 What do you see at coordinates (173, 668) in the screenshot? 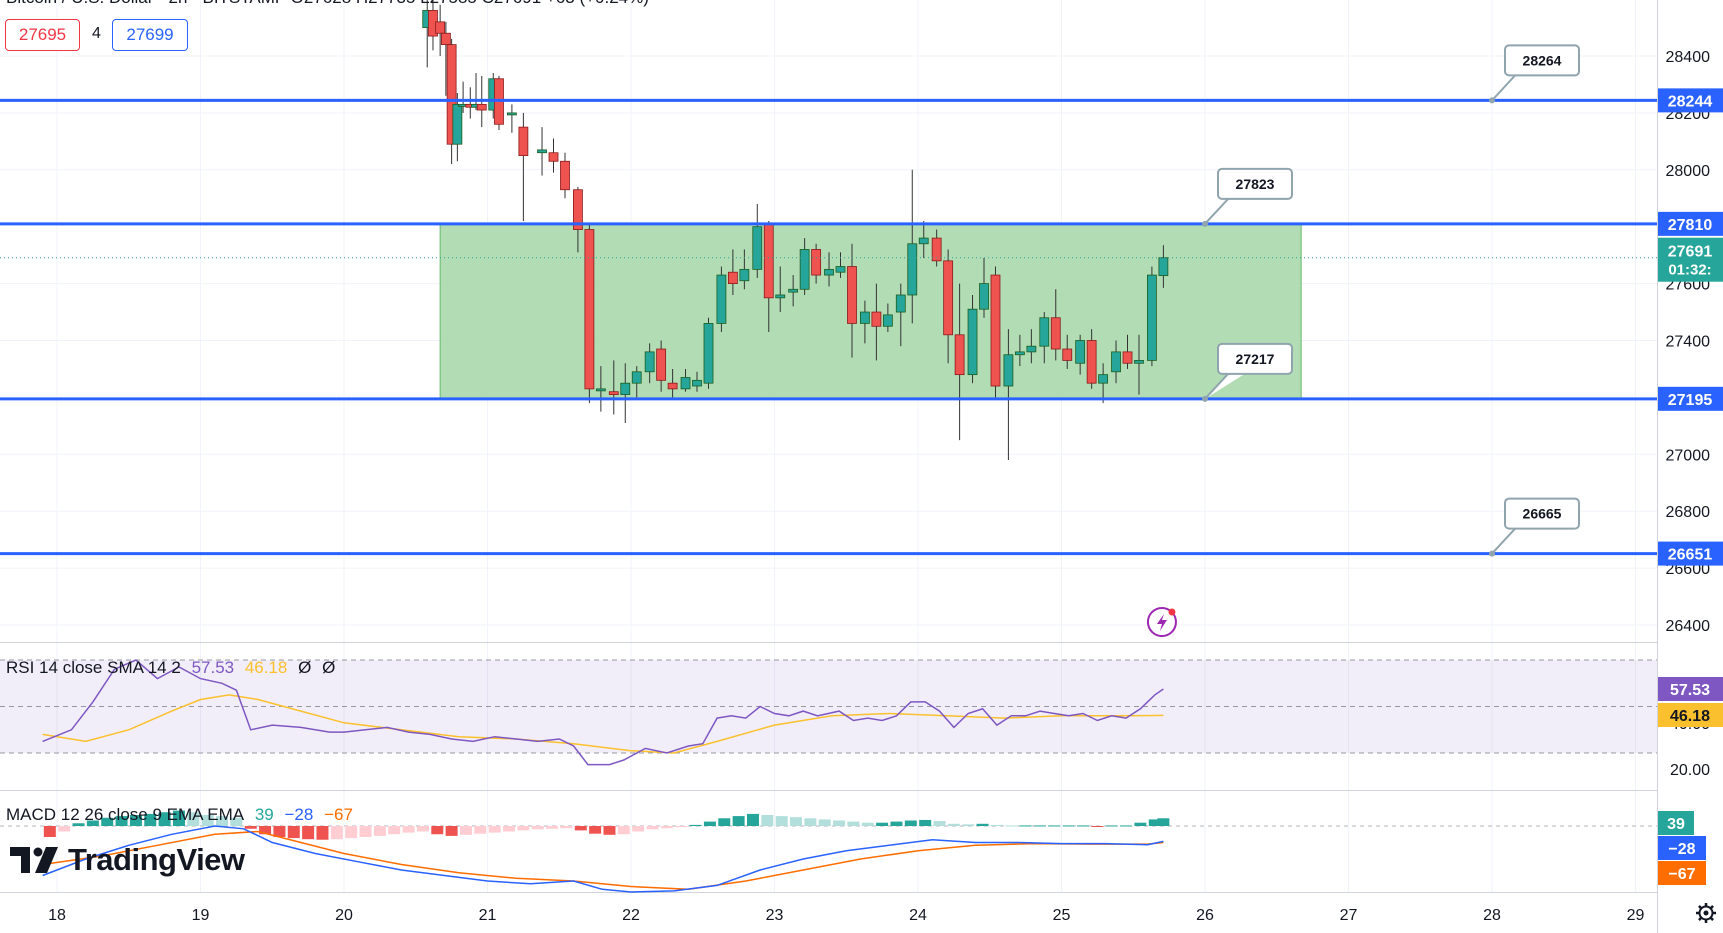
I see `rsi-legend: RSI 14 close SMA 14 2 57.53 46.18 Ø Ø` at bounding box center [173, 668].